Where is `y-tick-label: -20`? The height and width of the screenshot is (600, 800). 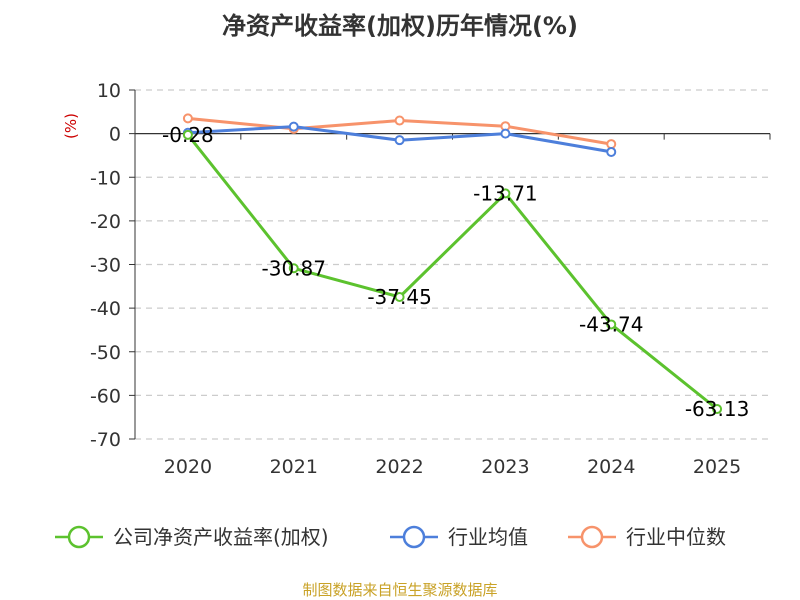
y-tick-label: -20 is located at coordinates (105, 222).